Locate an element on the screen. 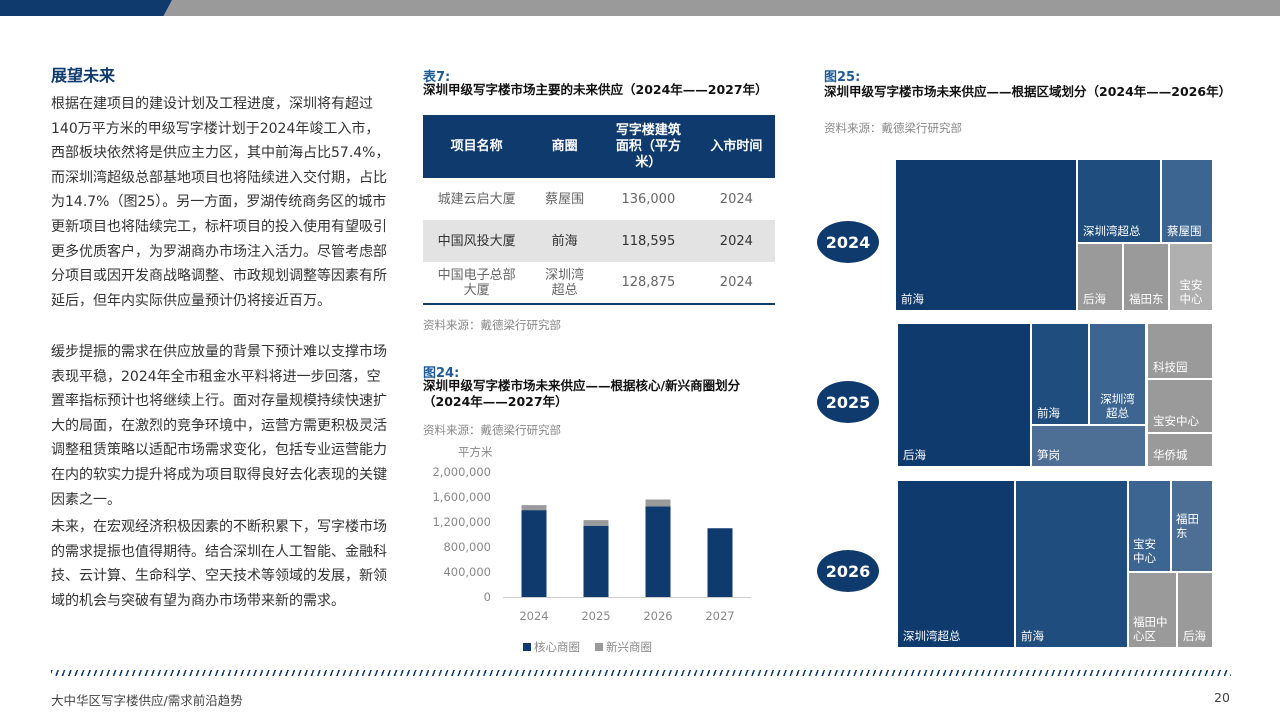 The height and width of the screenshot is (720, 1280). tile-label: 科技园 is located at coordinates (1170, 367).